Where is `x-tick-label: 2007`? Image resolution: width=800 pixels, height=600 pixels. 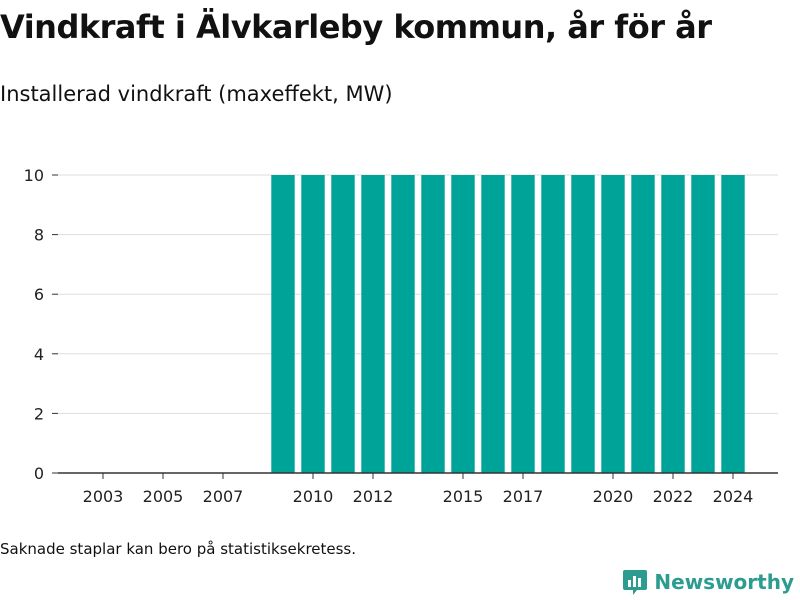
x-tick-label: 2007 is located at coordinates (223, 496).